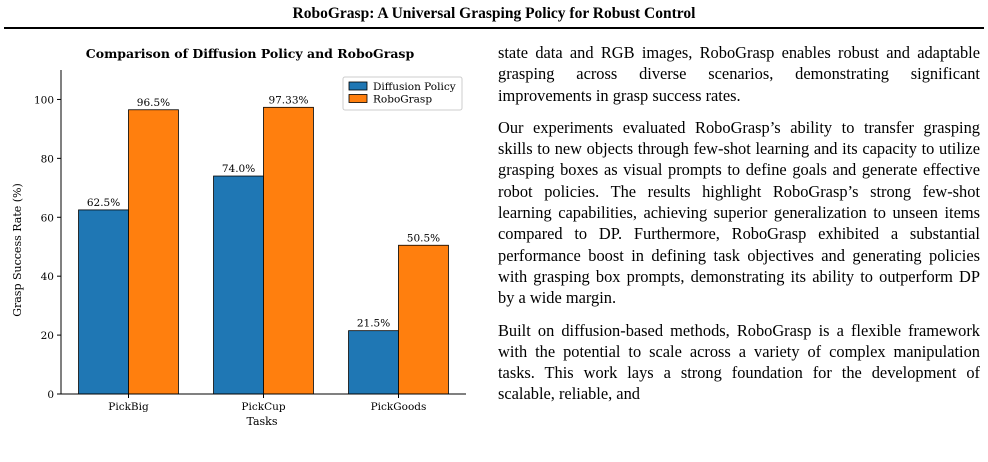 This screenshot has height=462, width=988. What do you see at coordinates (238, 169) in the screenshot?
I see `bar-value-label: 74.0%` at bounding box center [238, 169].